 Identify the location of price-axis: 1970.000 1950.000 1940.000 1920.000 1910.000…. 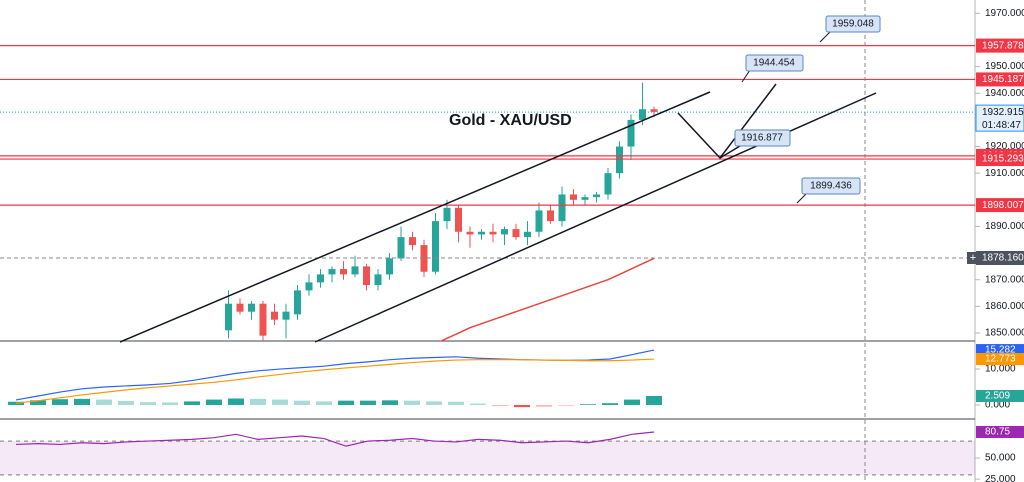
(995, 245).